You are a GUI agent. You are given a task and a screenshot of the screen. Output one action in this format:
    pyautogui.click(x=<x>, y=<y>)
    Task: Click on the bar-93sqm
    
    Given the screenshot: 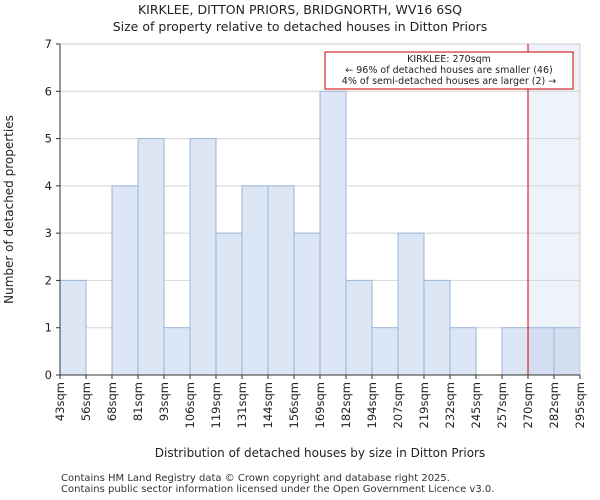 What is the action you would take?
    pyautogui.click(x=177, y=351)
    